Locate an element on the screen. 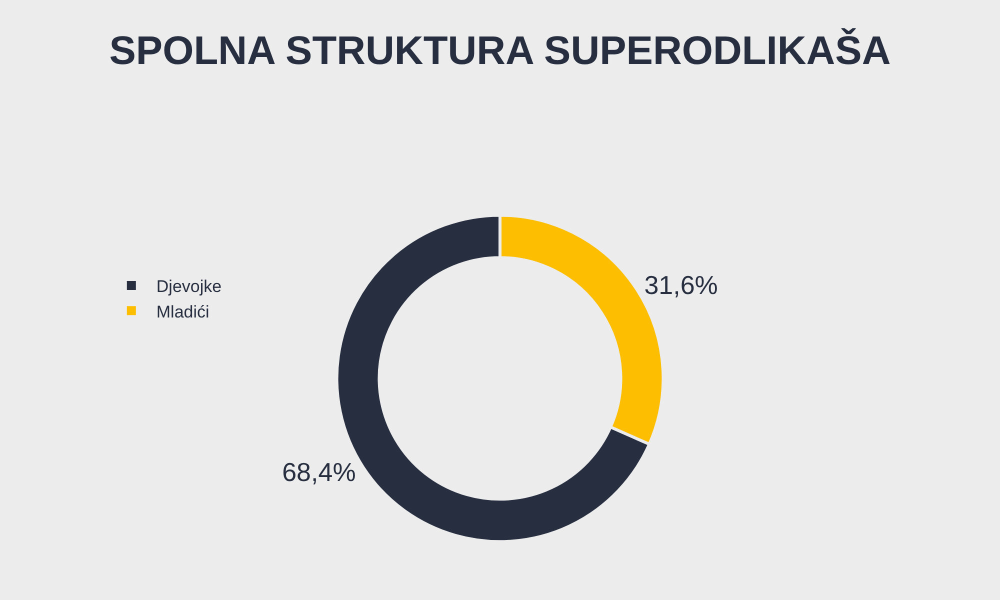 The width and height of the screenshot is (1000, 600). legend-label: Mladići is located at coordinates (183, 312).